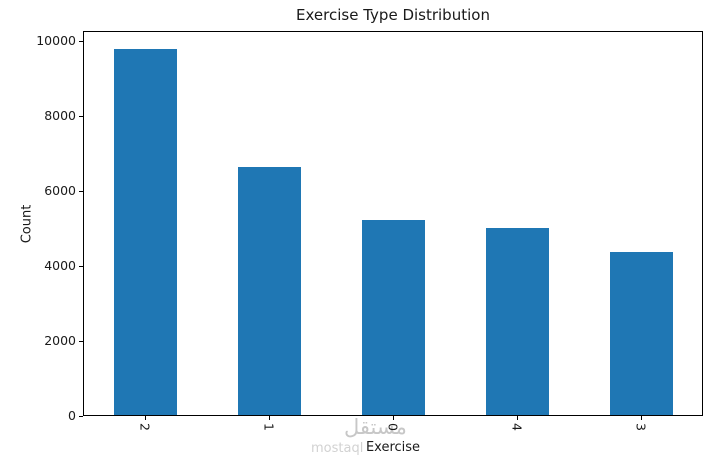  Describe the element at coordinates (27, 224) in the screenshot. I see `y-axis-label: Count` at that location.